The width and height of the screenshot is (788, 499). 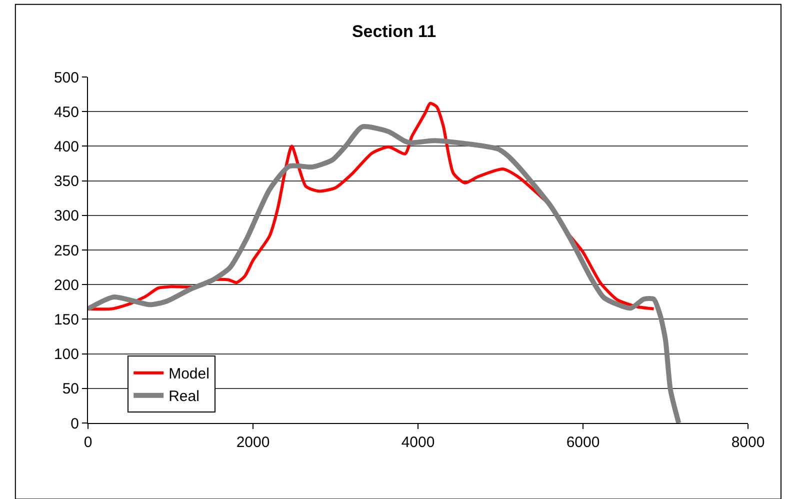 What do you see at coordinates (394, 31) in the screenshot?
I see `chart-title: Section 11` at bounding box center [394, 31].